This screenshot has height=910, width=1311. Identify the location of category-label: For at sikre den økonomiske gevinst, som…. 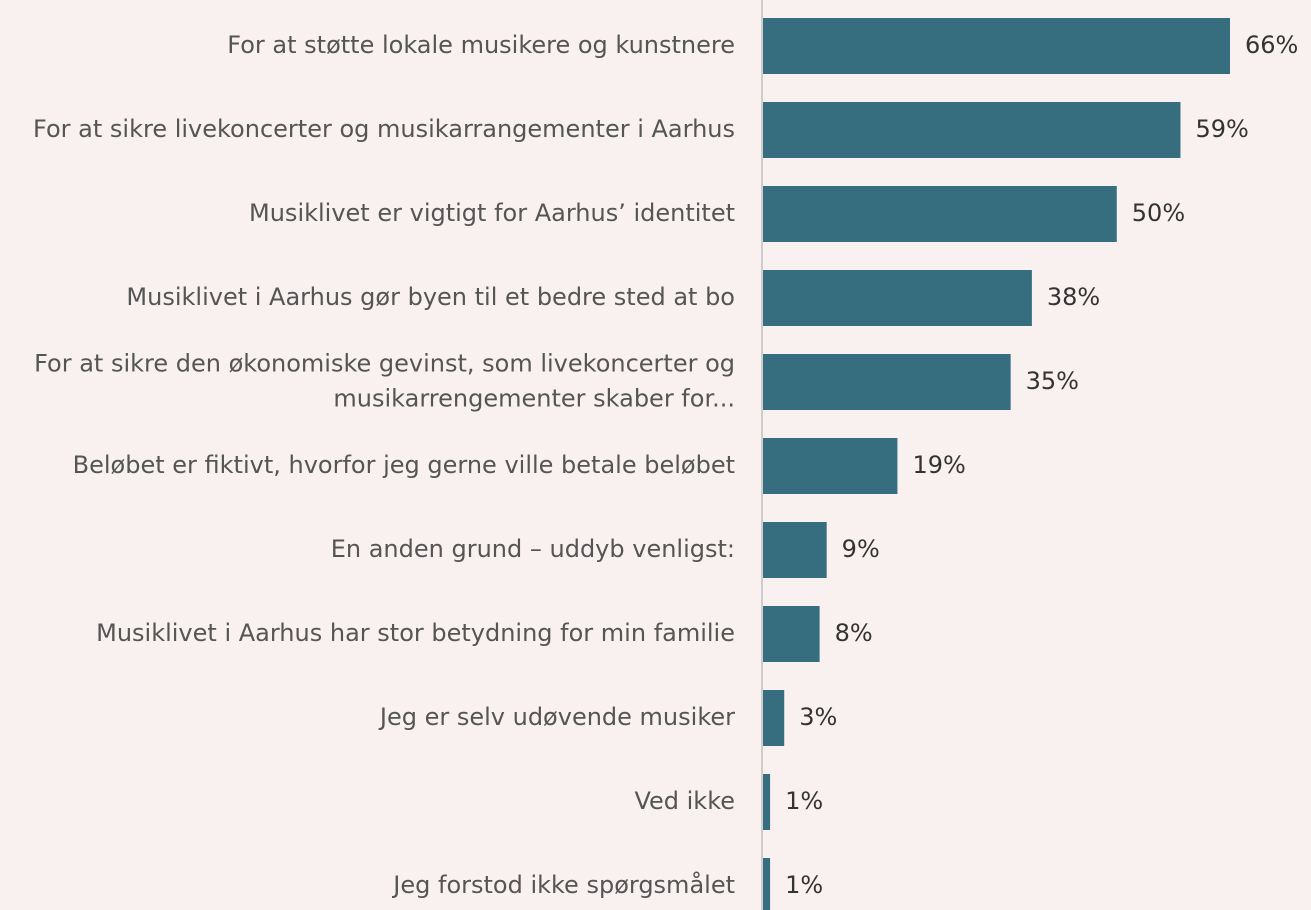
(384, 381).